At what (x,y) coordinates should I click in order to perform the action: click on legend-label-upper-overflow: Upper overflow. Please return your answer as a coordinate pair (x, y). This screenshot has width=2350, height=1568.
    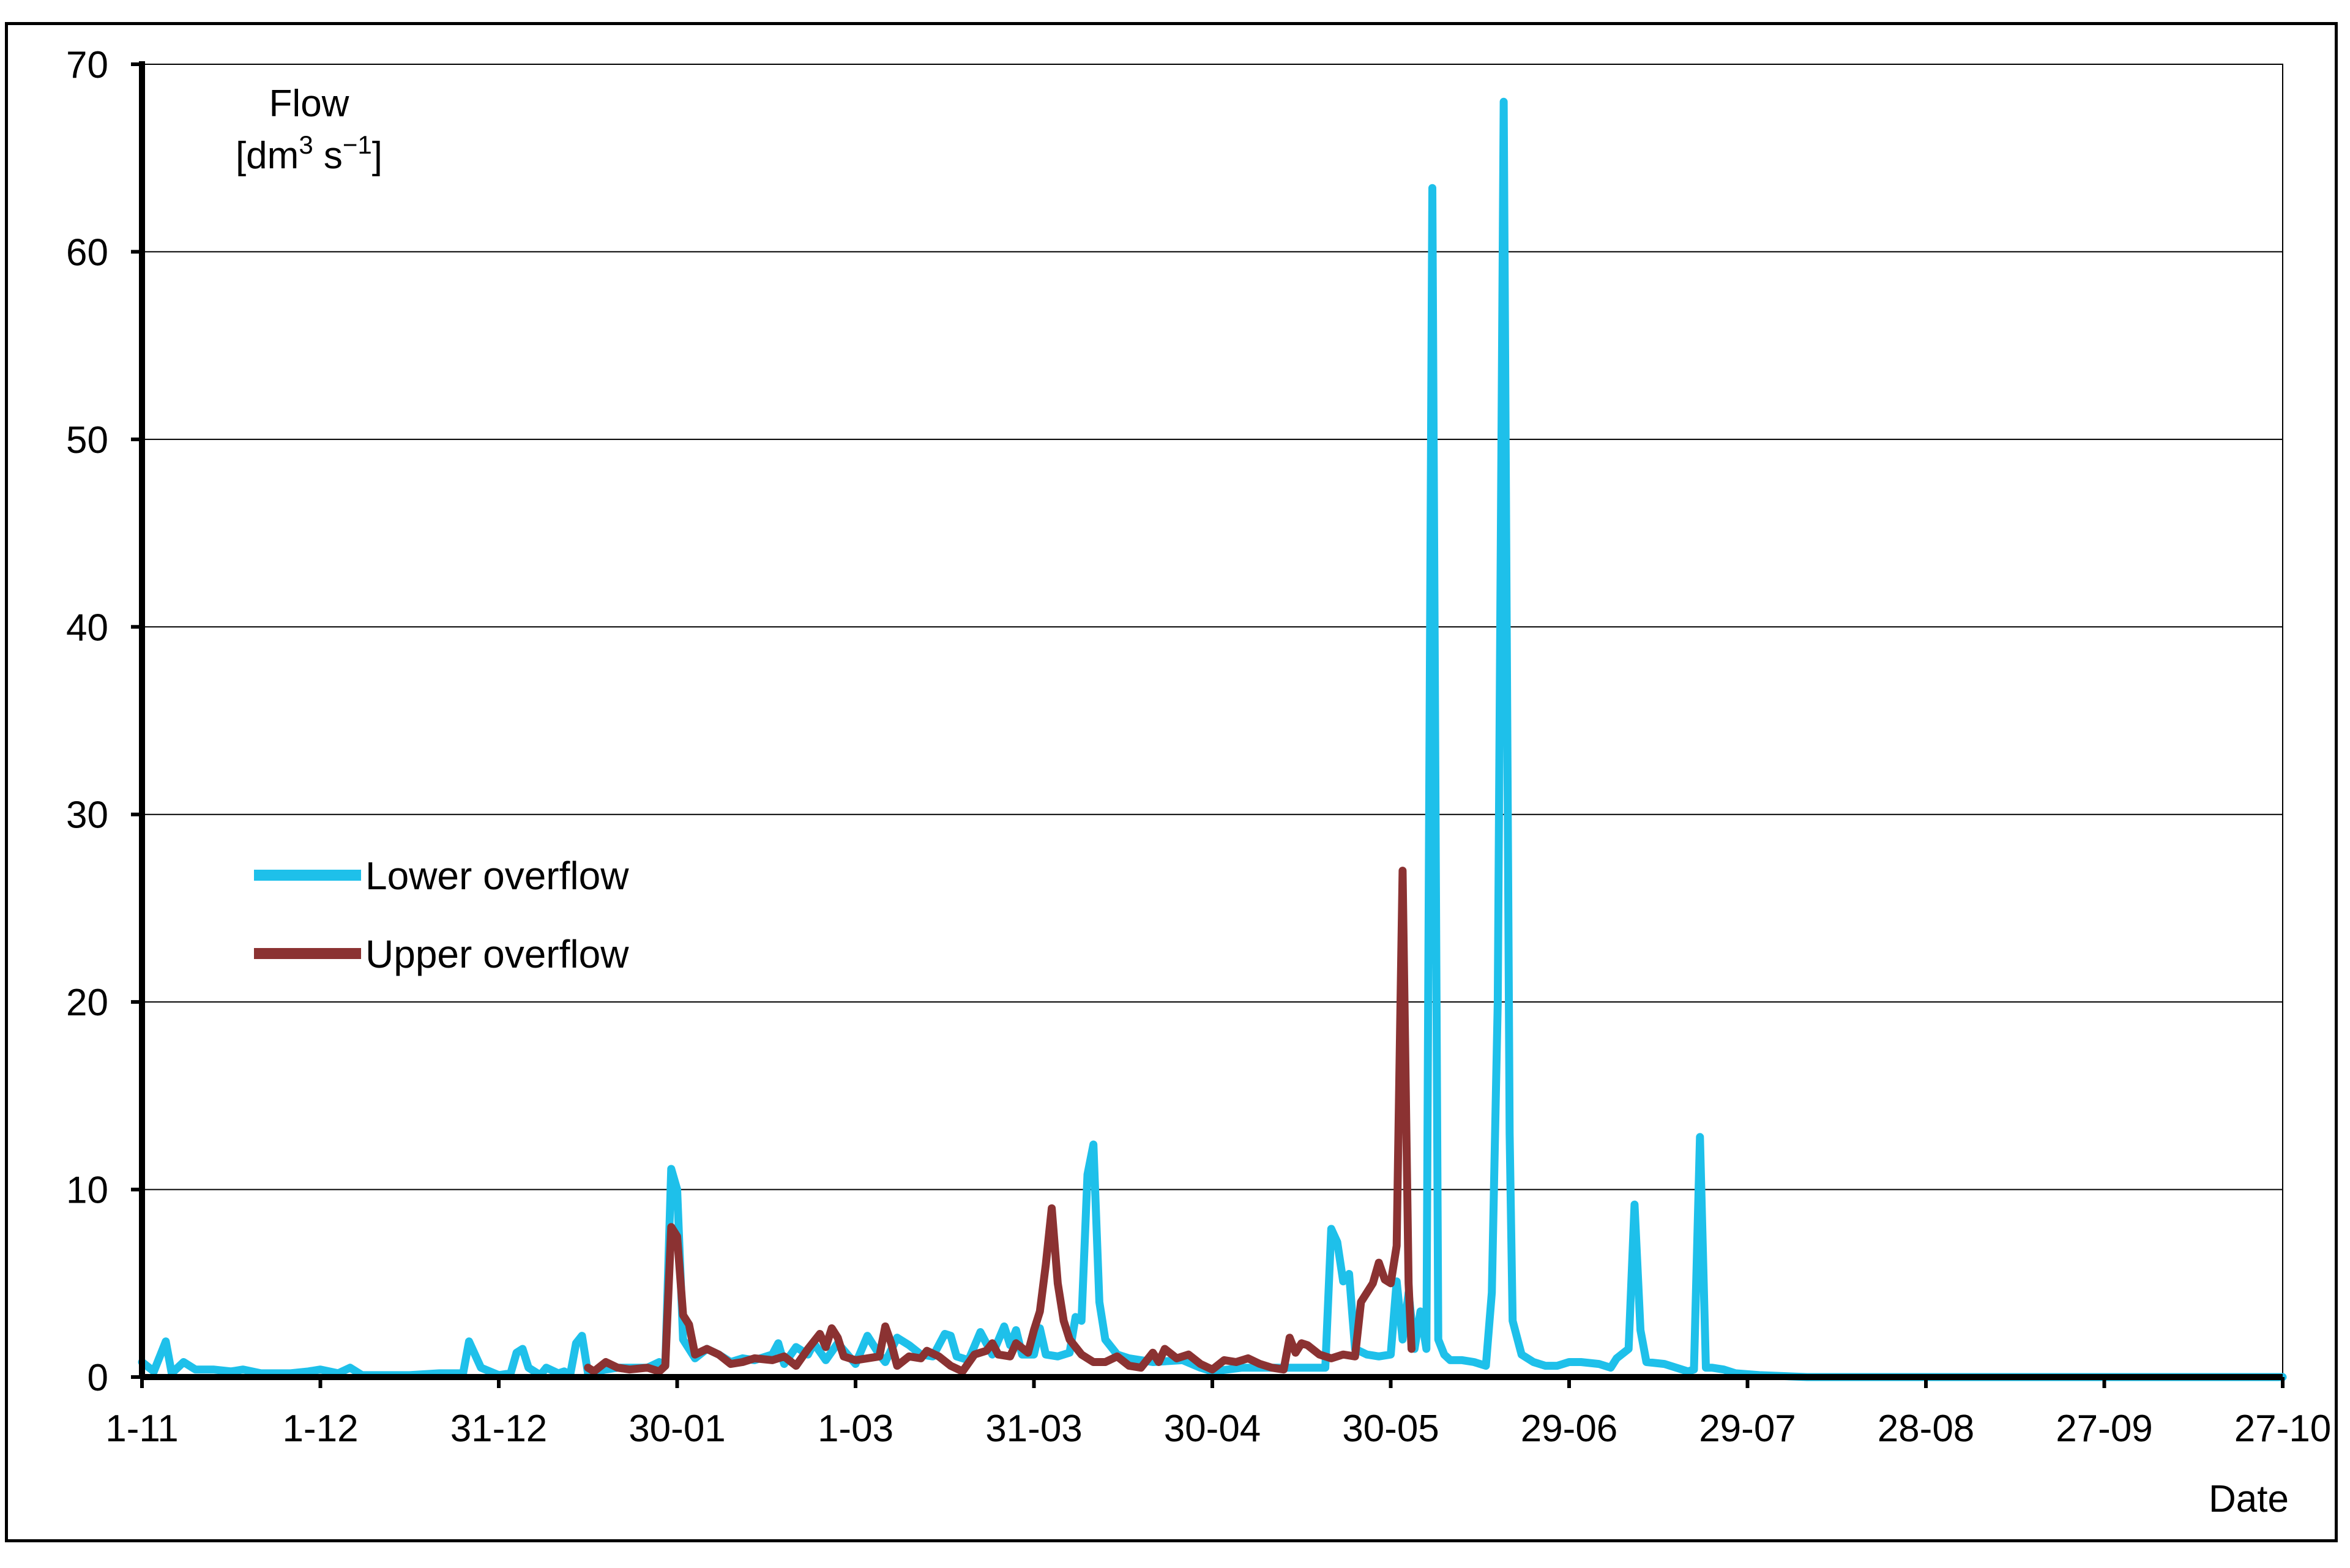
    Looking at the image, I should click on (497, 954).